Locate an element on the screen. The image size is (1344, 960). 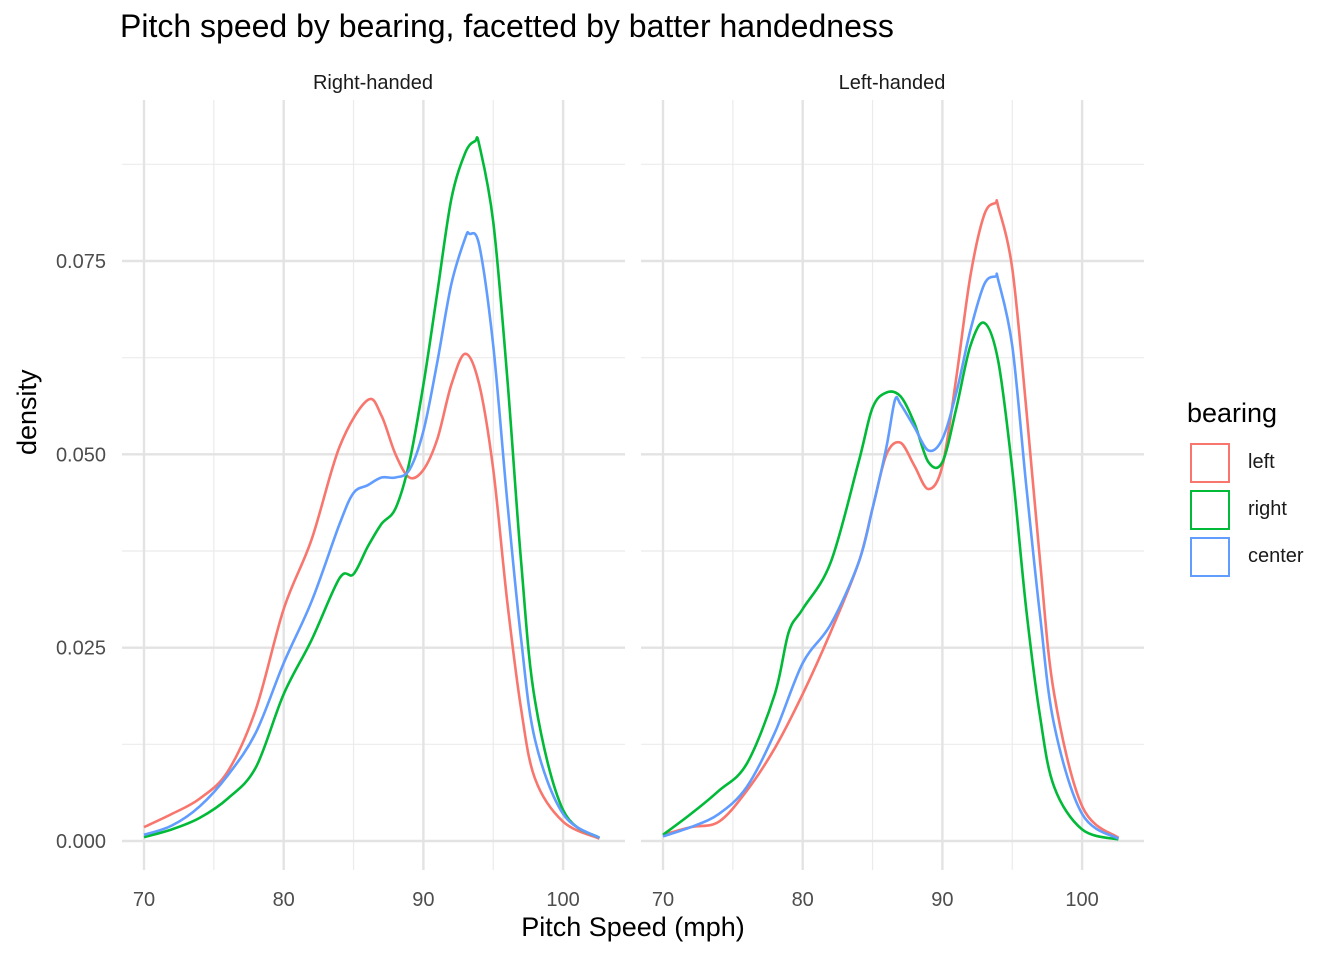
legend-key-left is located at coordinates (1210, 462).